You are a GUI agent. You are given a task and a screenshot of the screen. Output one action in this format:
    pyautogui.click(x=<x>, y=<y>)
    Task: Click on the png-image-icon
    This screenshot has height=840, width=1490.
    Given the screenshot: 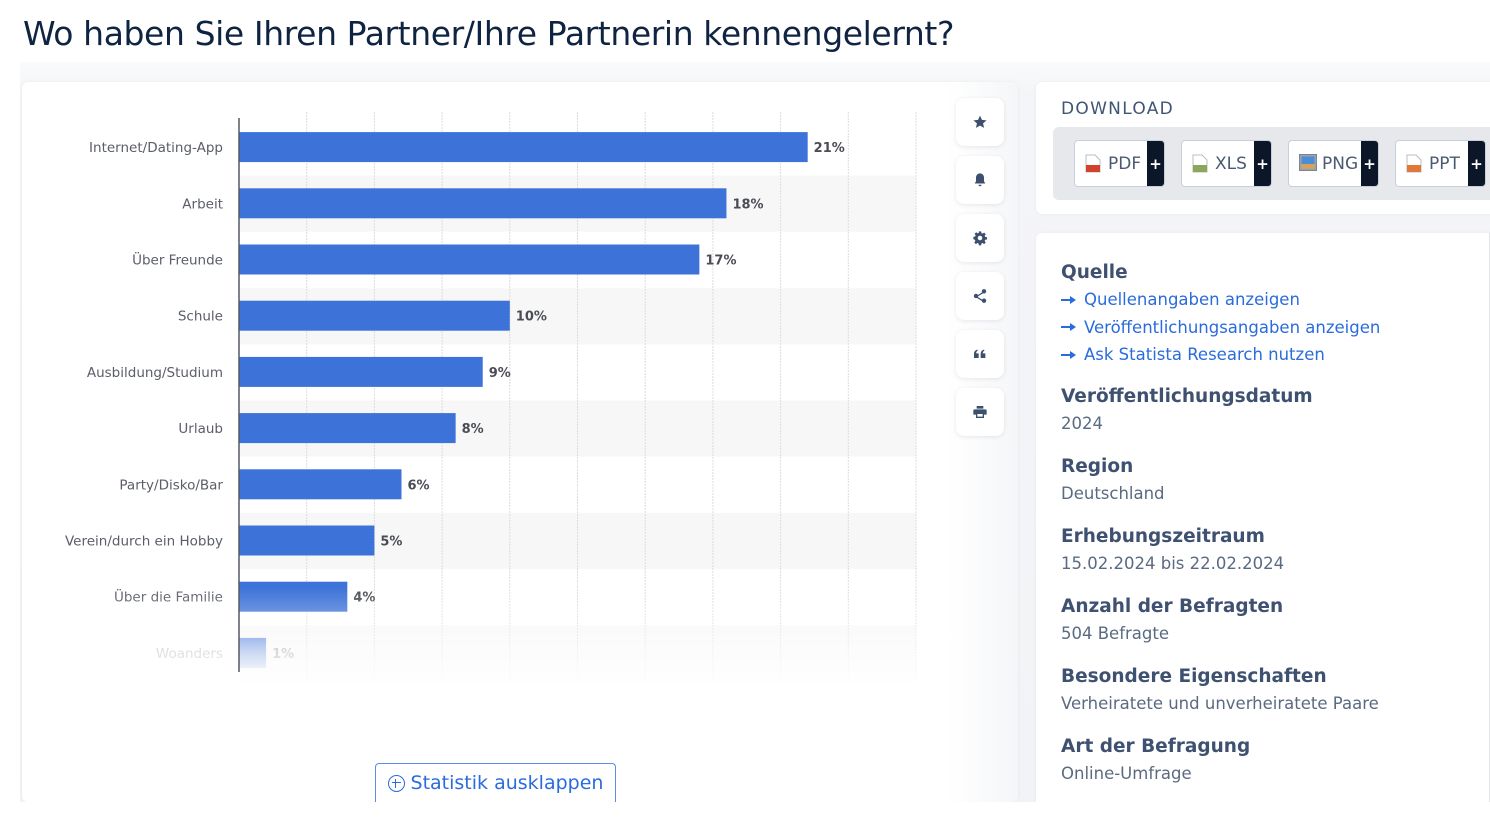 What is the action you would take?
    pyautogui.click(x=1308, y=163)
    